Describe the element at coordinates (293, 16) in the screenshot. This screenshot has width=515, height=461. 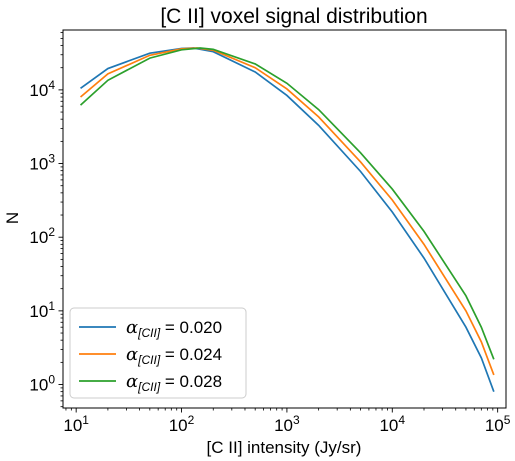
I see `chart-title: [C II] voxel signal distribution` at that location.